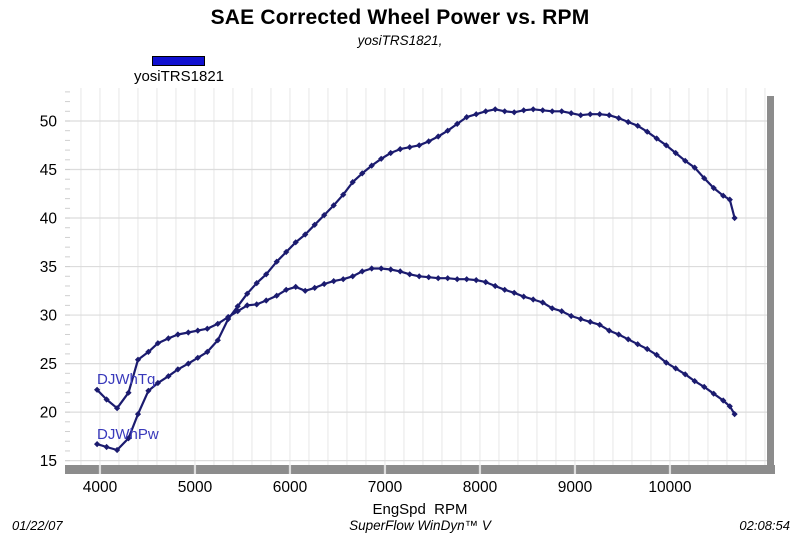  I want to click on footer-software-name: SuperFlow WinDyn™ V, so click(420, 525).